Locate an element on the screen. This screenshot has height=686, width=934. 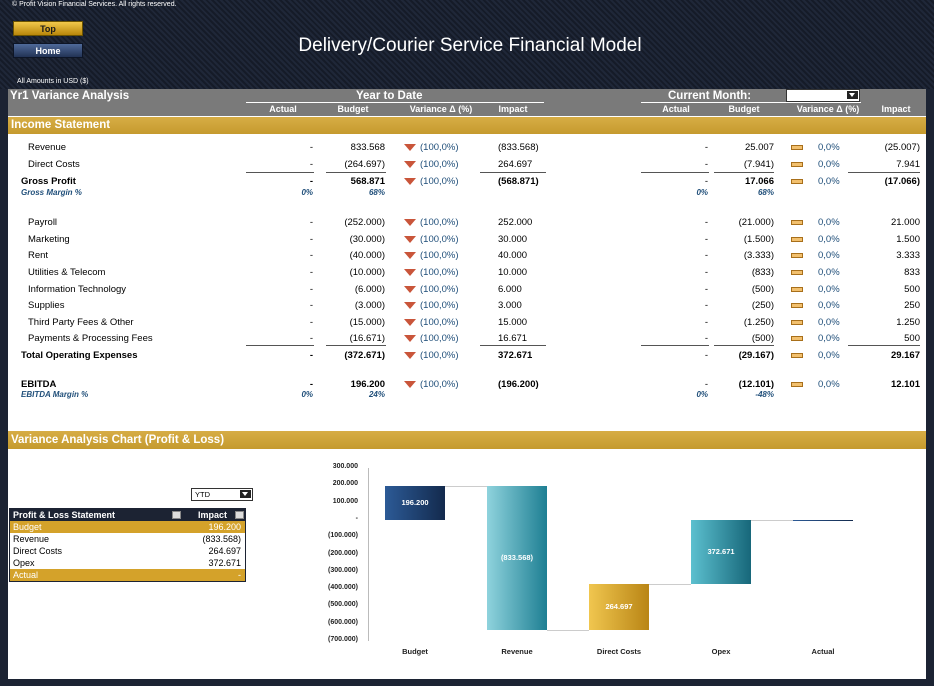
ytd-impact: (196.200) is located at coordinates (518, 384).